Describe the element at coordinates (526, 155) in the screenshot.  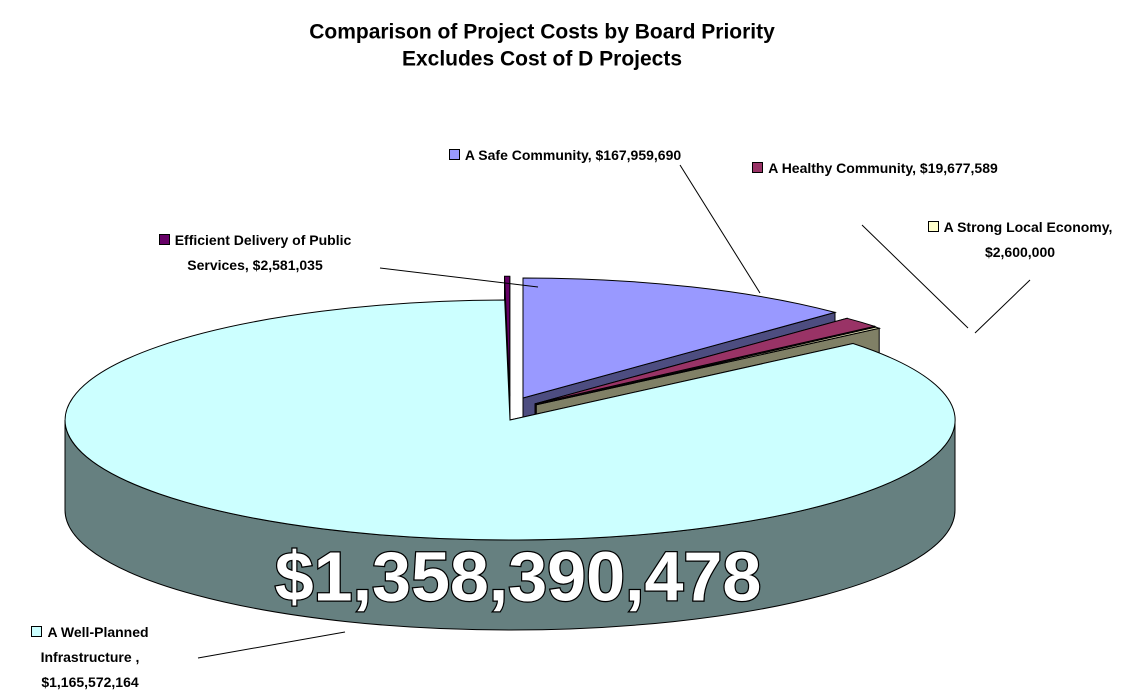
I see `label-name: A Safe Community` at that location.